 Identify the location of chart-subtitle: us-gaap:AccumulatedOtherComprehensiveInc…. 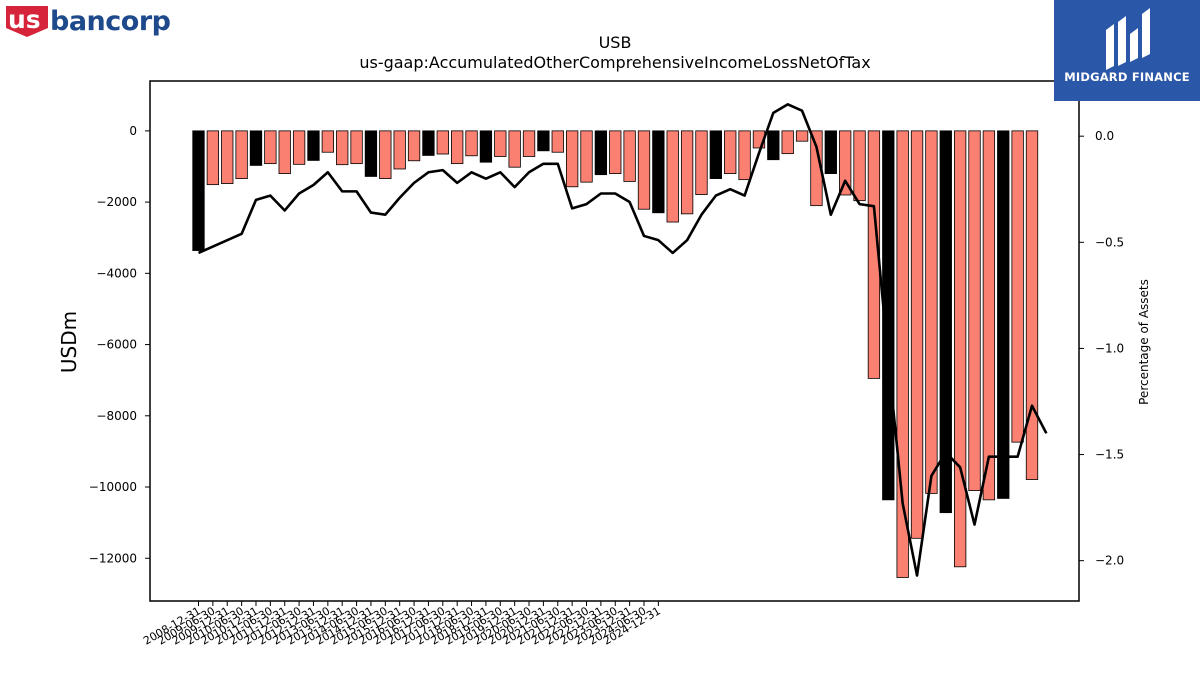
(614, 62).